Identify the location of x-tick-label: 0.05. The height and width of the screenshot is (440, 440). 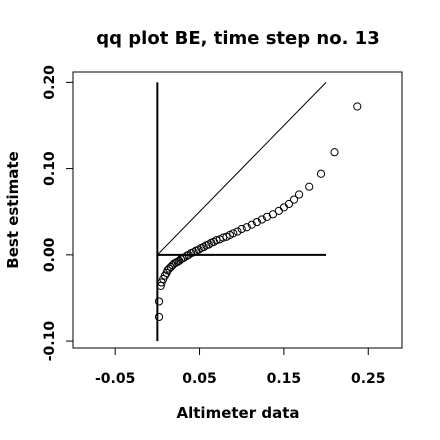
(199, 379).